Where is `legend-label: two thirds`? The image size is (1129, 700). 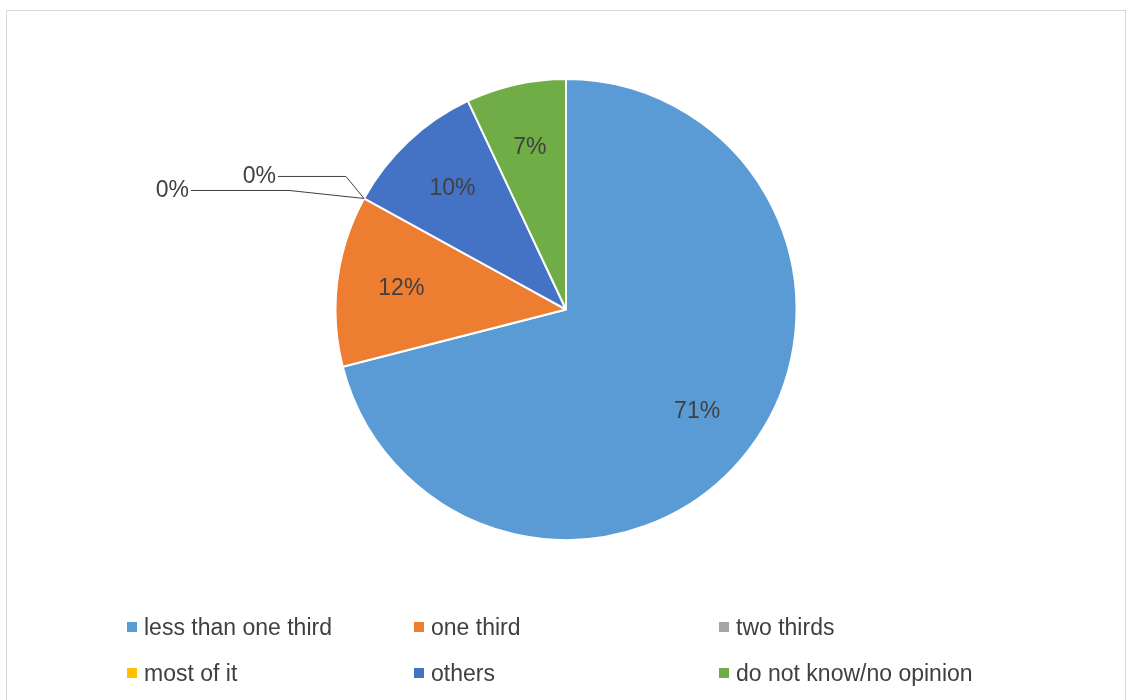
legend-label: two thirds is located at coordinates (785, 627).